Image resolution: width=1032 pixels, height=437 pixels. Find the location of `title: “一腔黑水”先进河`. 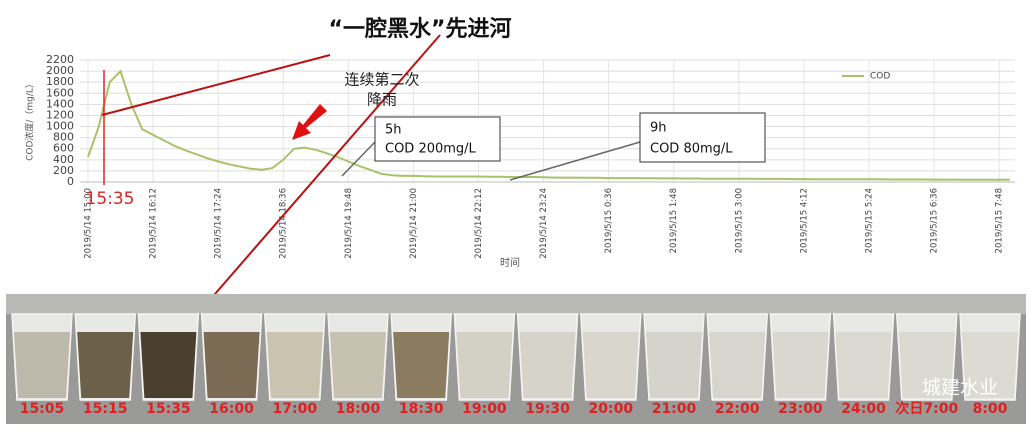

title: “一腔黑水”先进河 is located at coordinates (420, 29).